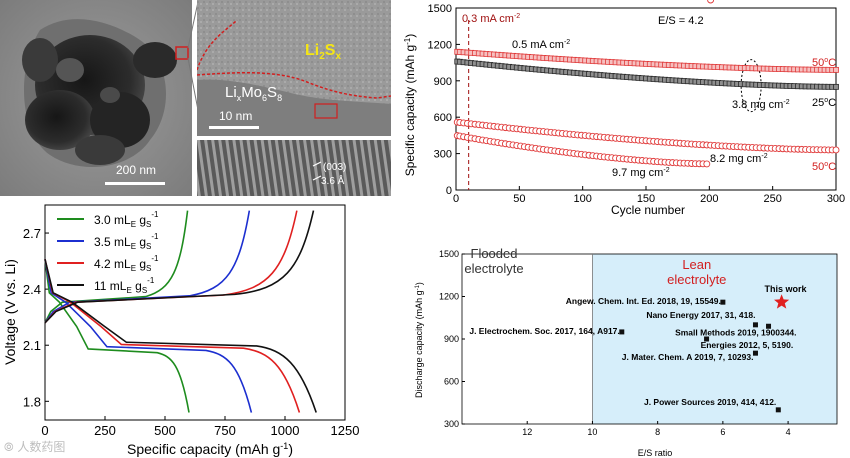 This screenshot has width=850, height=458. Describe the element at coordinates (688, 357) in the screenshot. I see `comparison-point-label: J. Mater. Chem. A 2019, 7, 10293.` at that location.